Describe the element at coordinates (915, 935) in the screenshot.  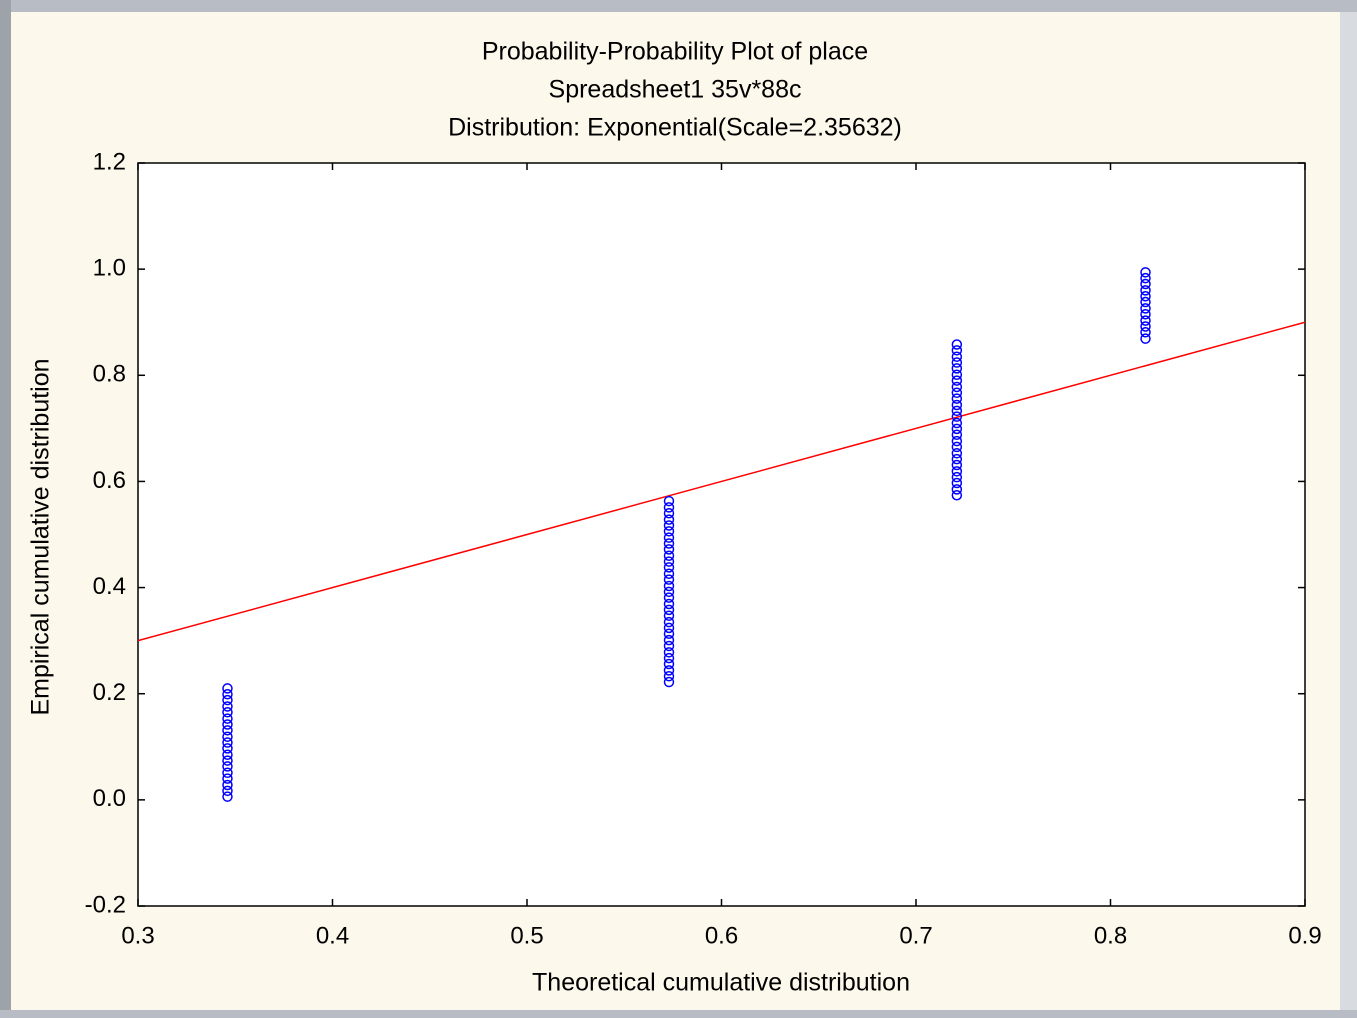
I see `x-tick-label: 0.7` at that location.